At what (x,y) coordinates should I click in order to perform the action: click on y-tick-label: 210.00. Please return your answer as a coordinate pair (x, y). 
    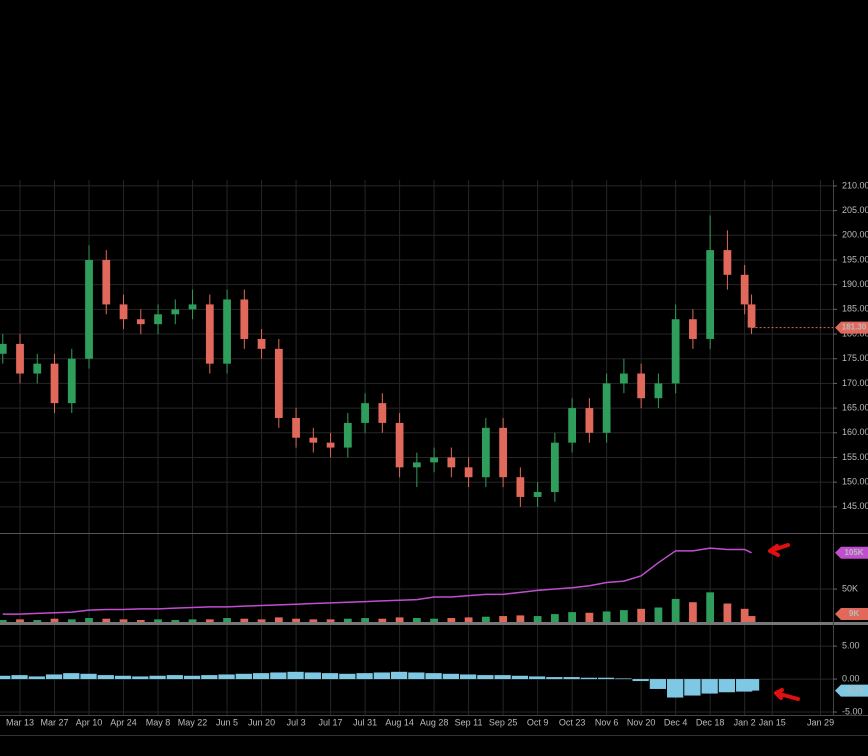
    Looking at the image, I should click on (855, 185).